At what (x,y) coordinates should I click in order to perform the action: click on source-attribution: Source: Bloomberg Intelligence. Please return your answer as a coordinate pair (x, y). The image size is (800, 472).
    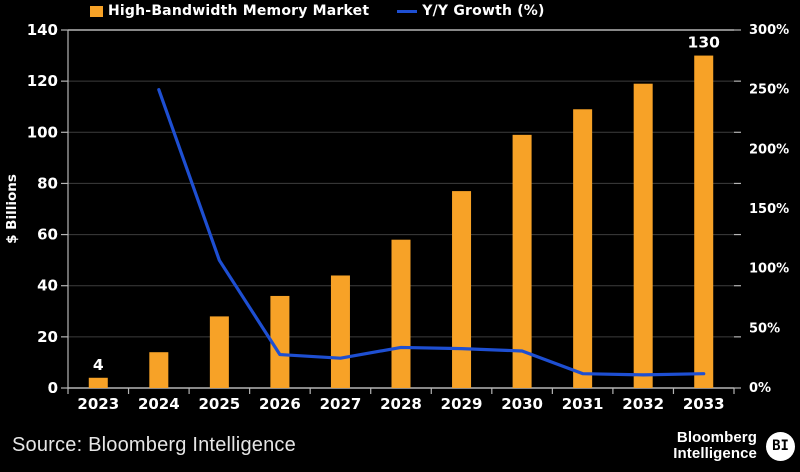
    Looking at the image, I should click on (154, 445).